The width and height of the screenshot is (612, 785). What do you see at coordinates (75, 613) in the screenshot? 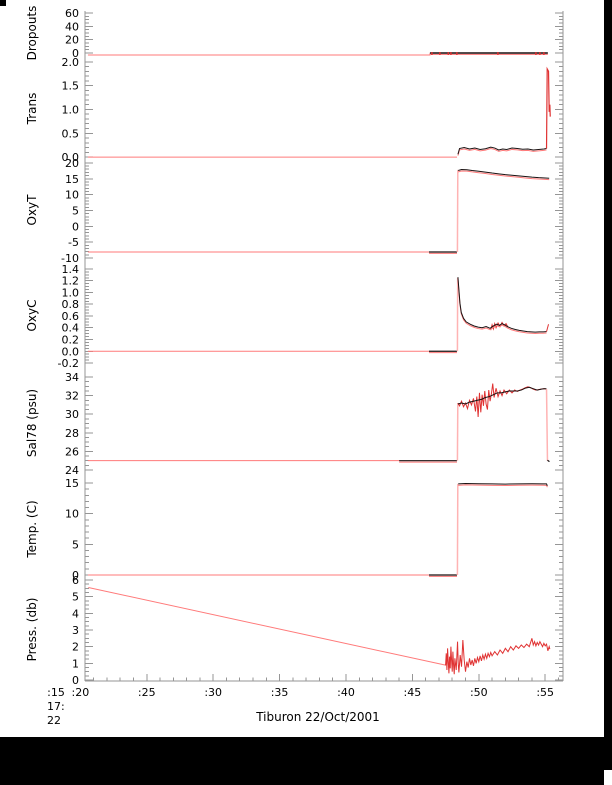
I see `y-tick-label: 4` at bounding box center [75, 613].